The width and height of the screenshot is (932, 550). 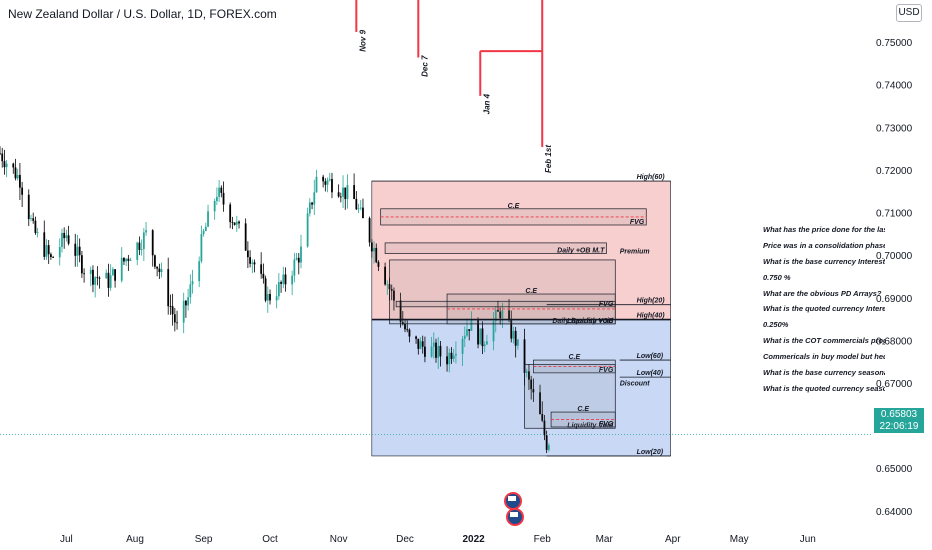 What do you see at coordinates (650, 356) in the screenshot?
I see `level-label: Low(60)` at bounding box center [650, 356].